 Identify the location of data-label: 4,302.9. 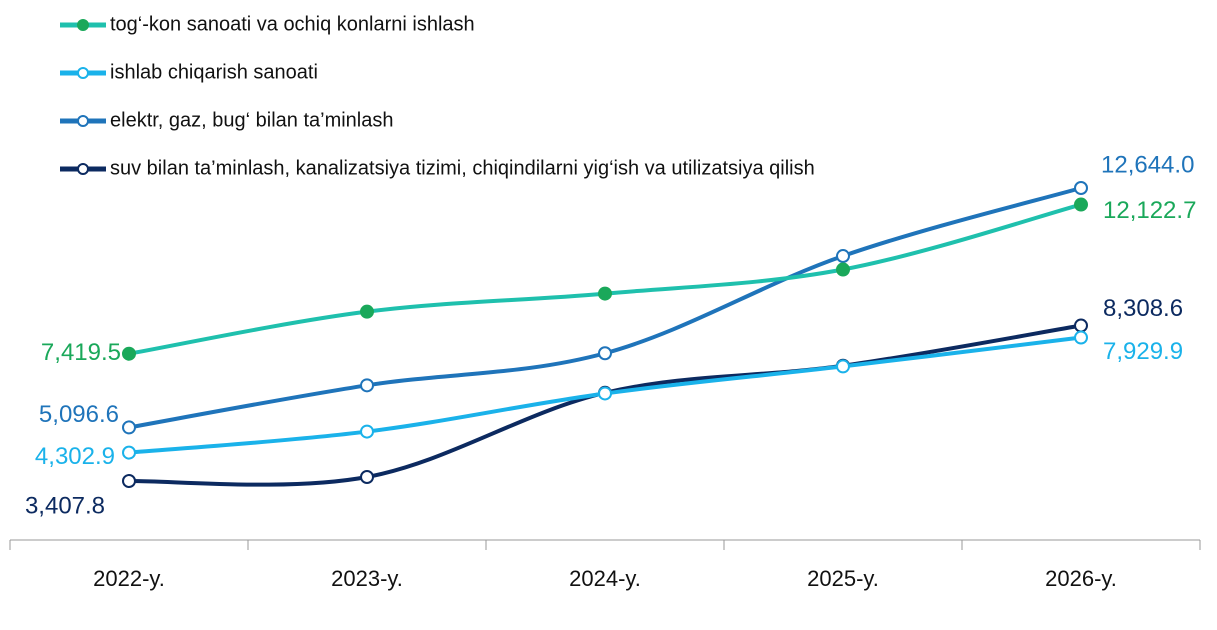
(75, 456).